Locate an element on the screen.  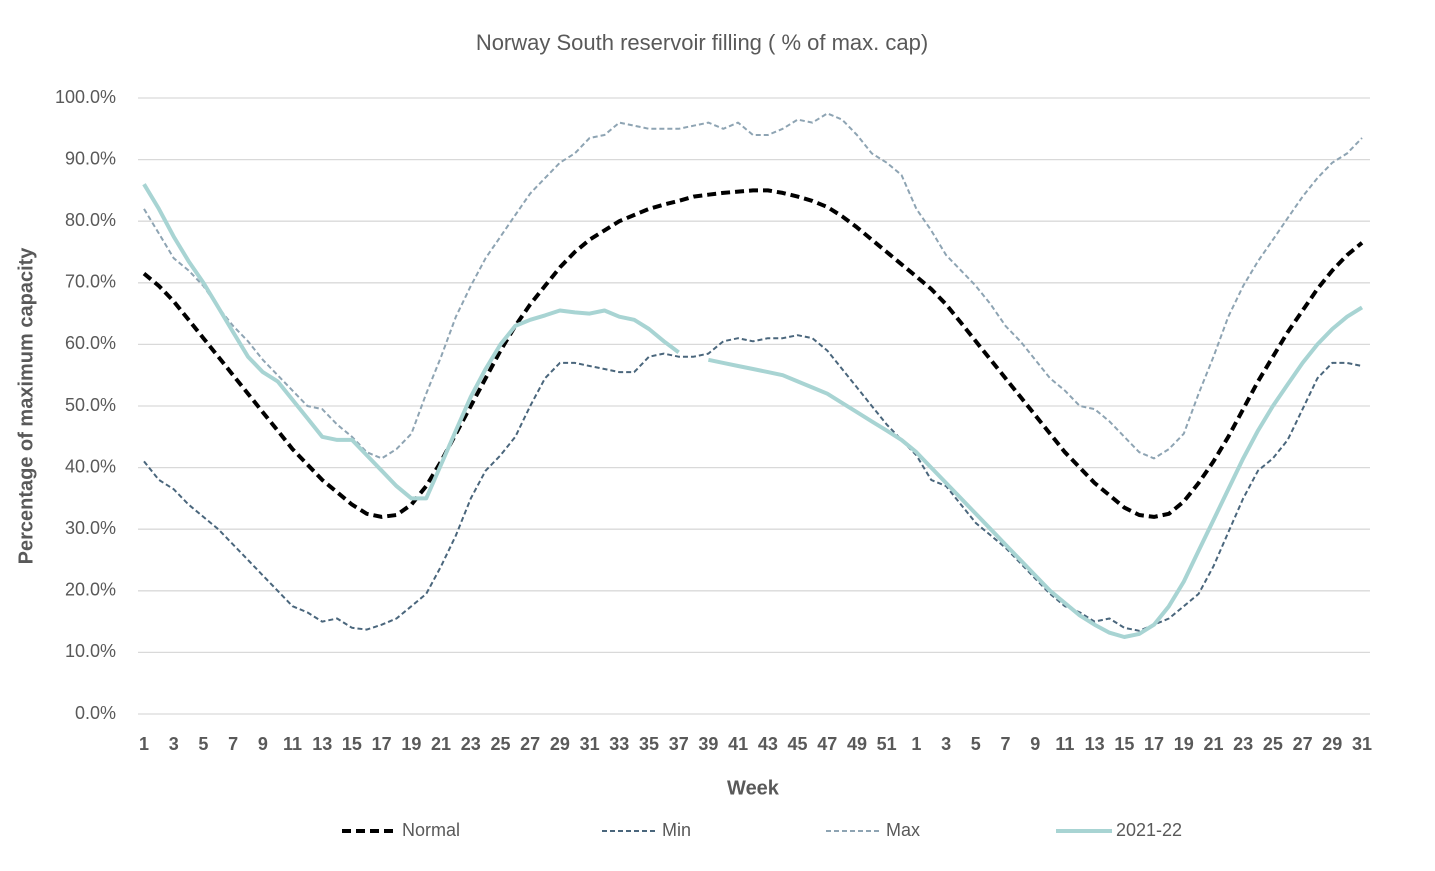
y-tick-label: 20.0% is located at coordinates (90, 590).